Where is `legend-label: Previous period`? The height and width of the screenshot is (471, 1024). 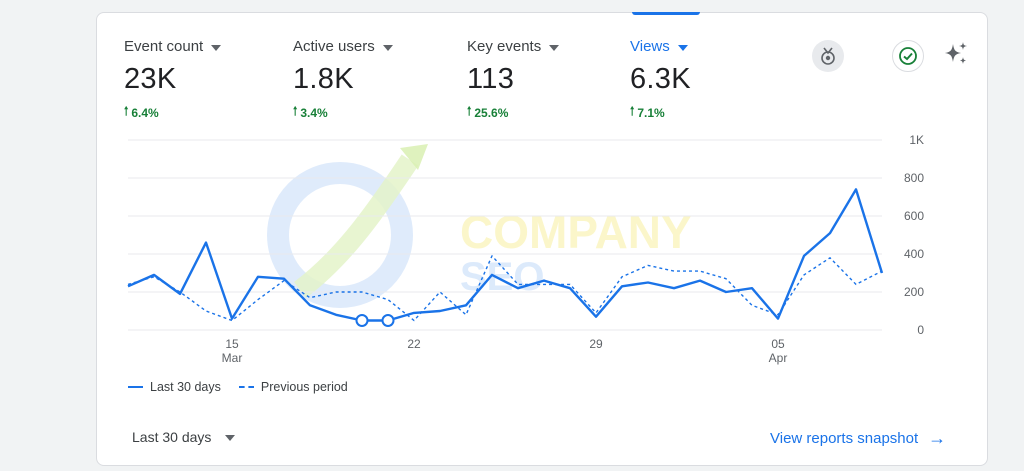 legend-label: Previous period is located at coordinates (304, 387).